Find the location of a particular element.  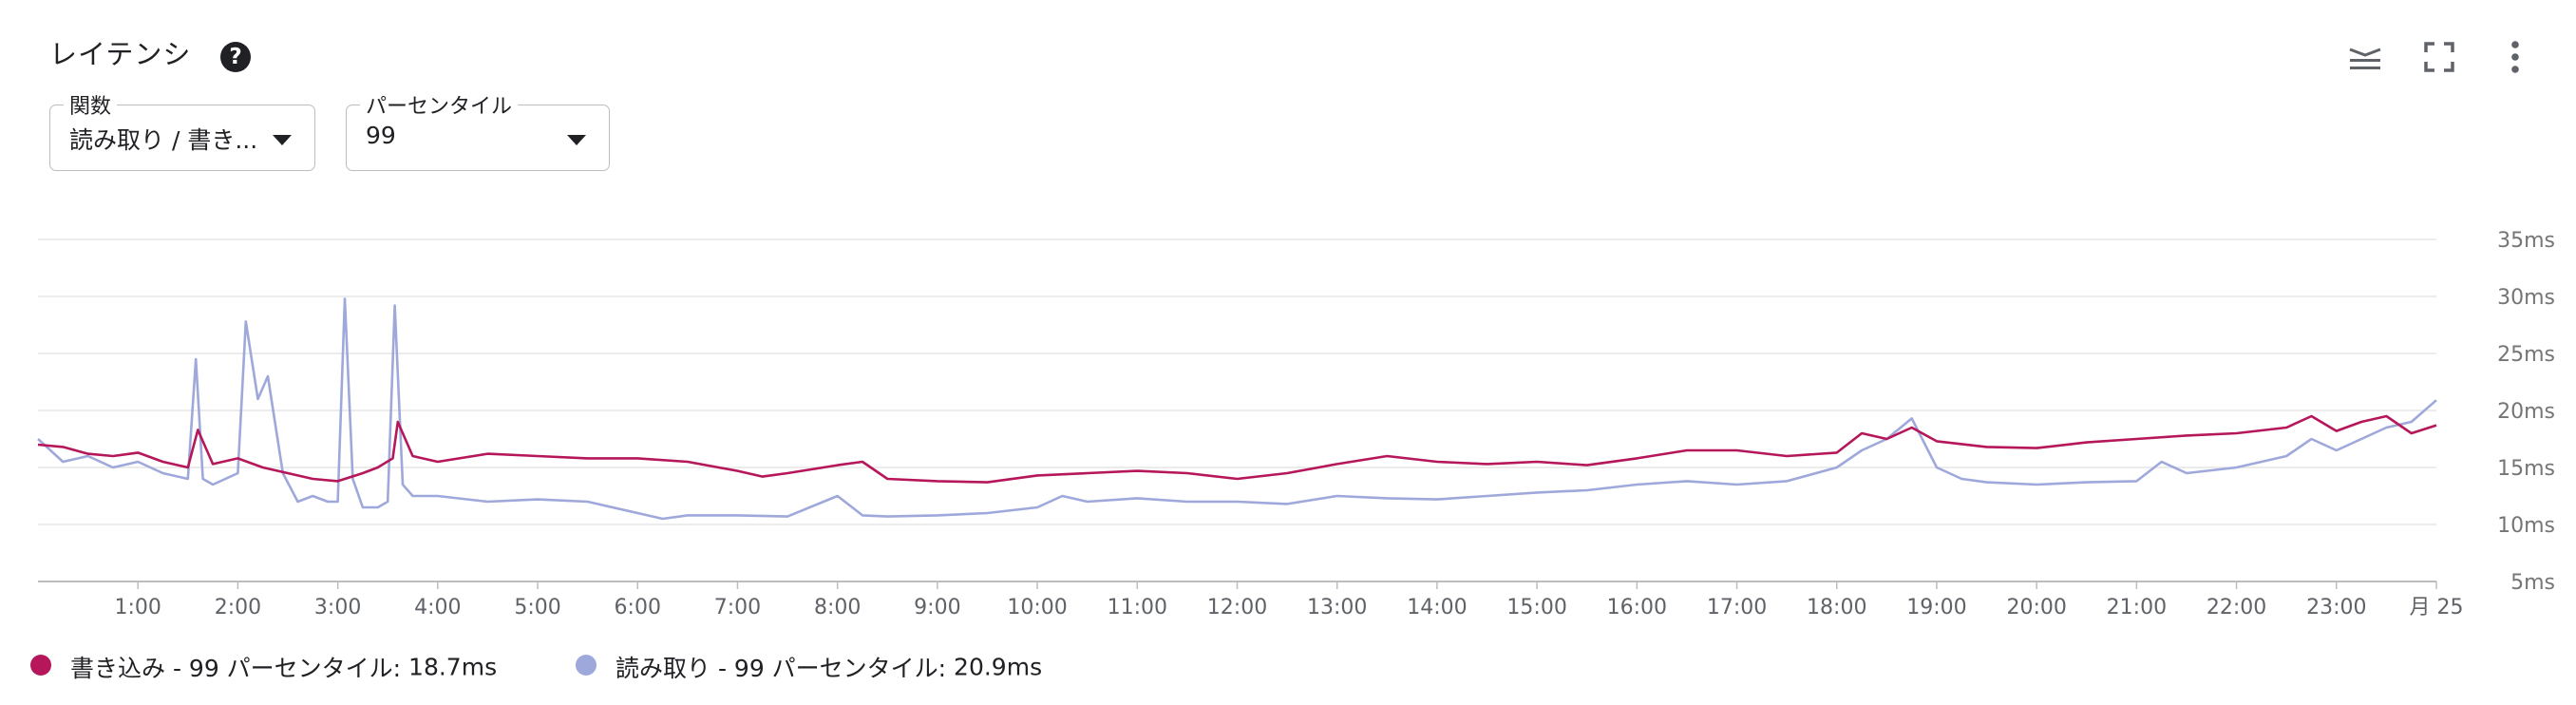

legend-write-swatch is located at coordinates (40, 665).